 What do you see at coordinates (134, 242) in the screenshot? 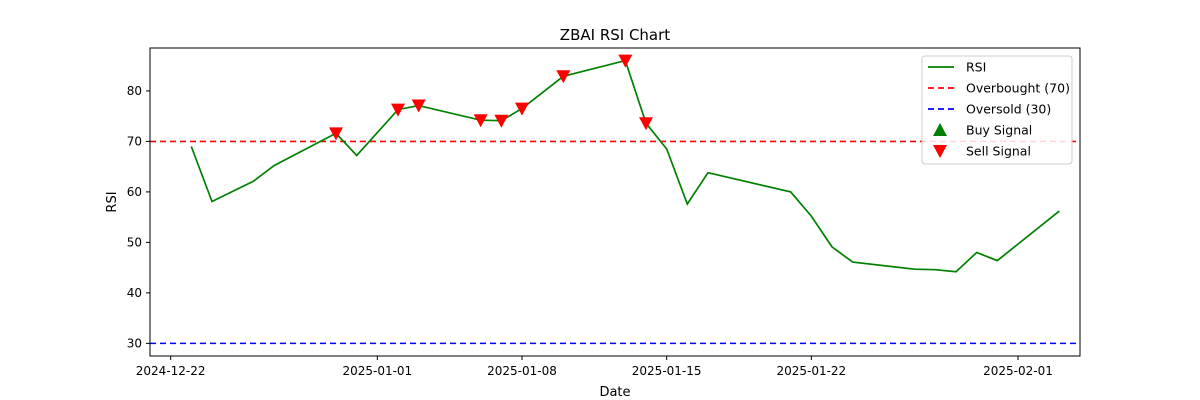
I see `y-tick-label: 50` at bounding box center [134, 242].